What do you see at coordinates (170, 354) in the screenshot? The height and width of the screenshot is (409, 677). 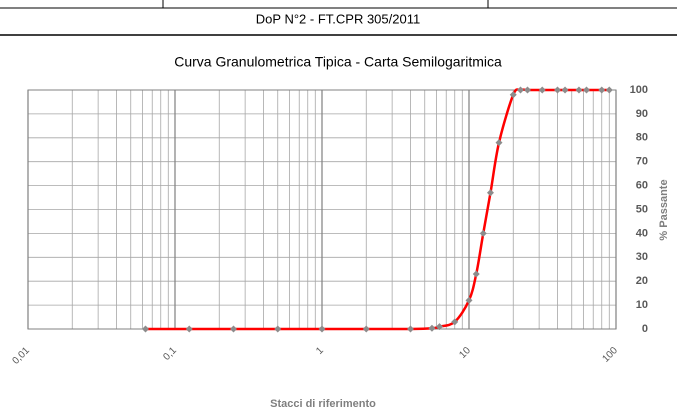 I see `x-tick-label: 0,1` at bounding box center [170, 354].